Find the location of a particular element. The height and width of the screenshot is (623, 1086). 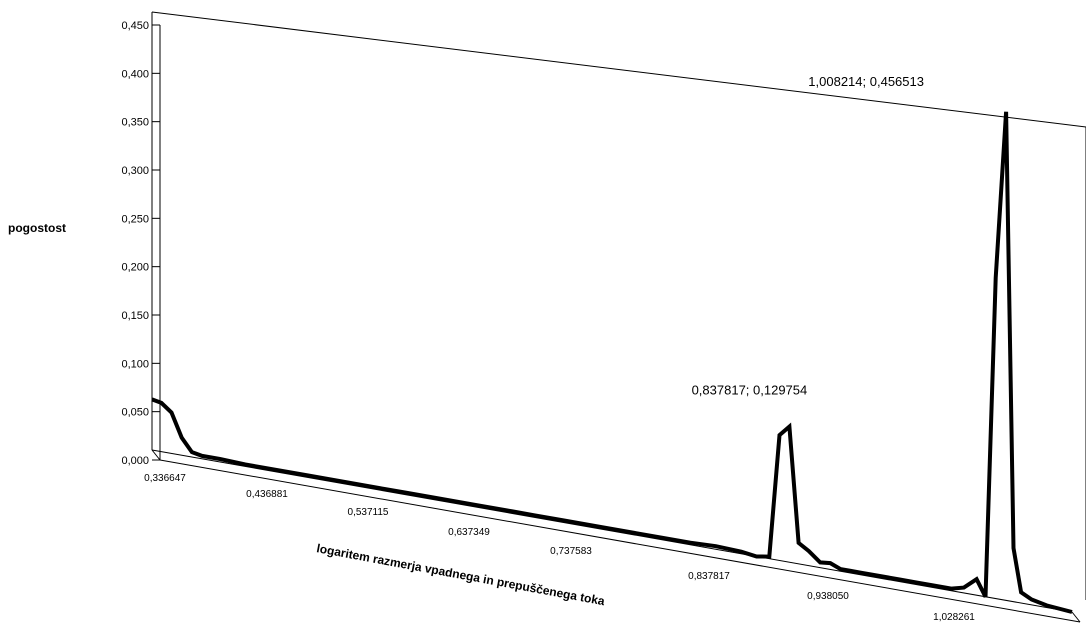

y-tick-label: 0,350 is located at coordinates (135, 123).